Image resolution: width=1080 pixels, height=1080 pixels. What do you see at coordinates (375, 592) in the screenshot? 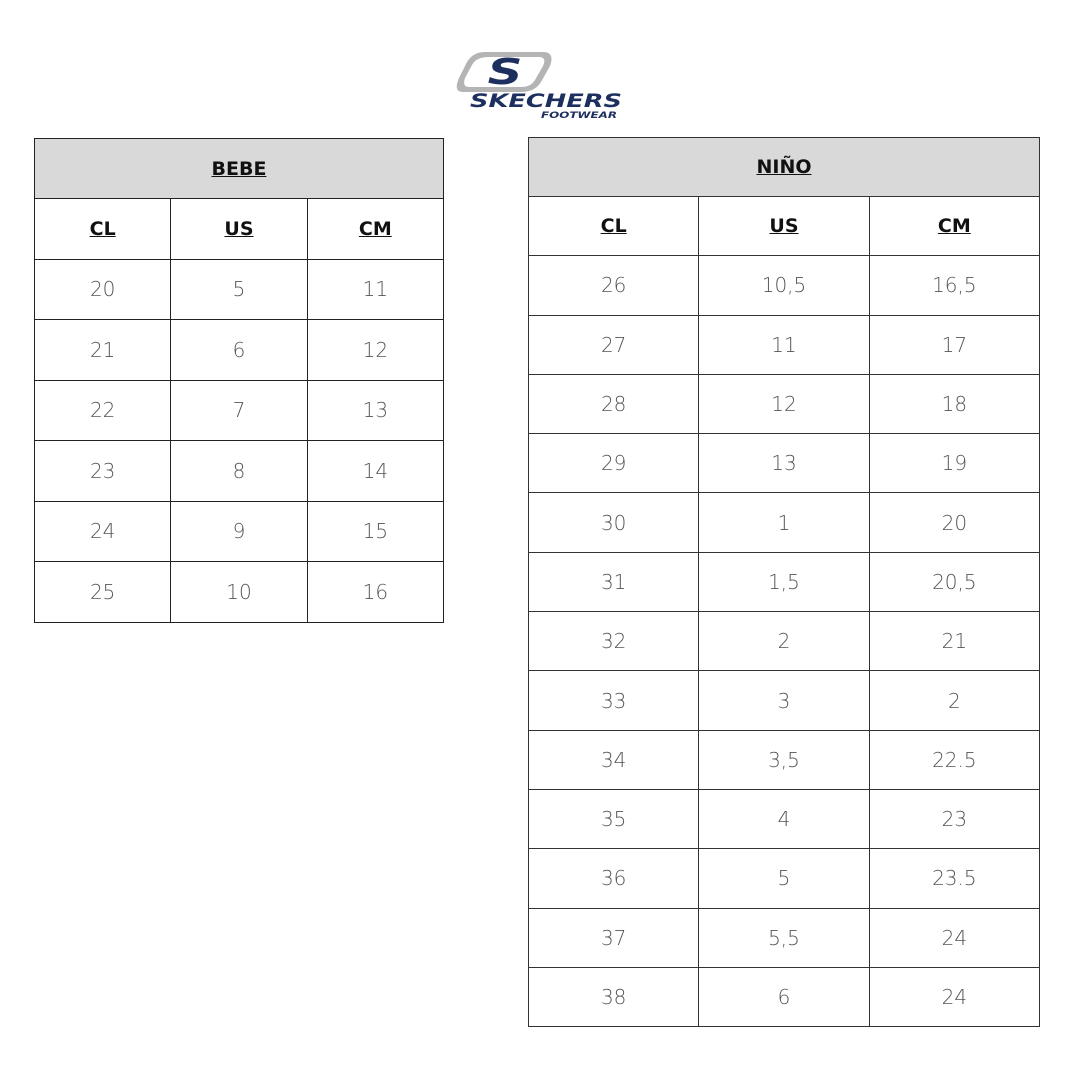
I see `cell-cm: 16` at bounding box center [375, 592].